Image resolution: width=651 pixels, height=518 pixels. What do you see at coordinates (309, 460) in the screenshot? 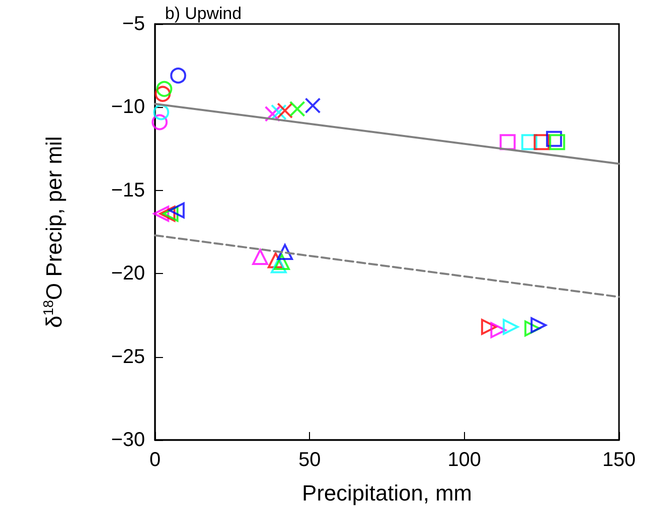
I see `x-tick-label: 50` at bounding box center [309, 460].